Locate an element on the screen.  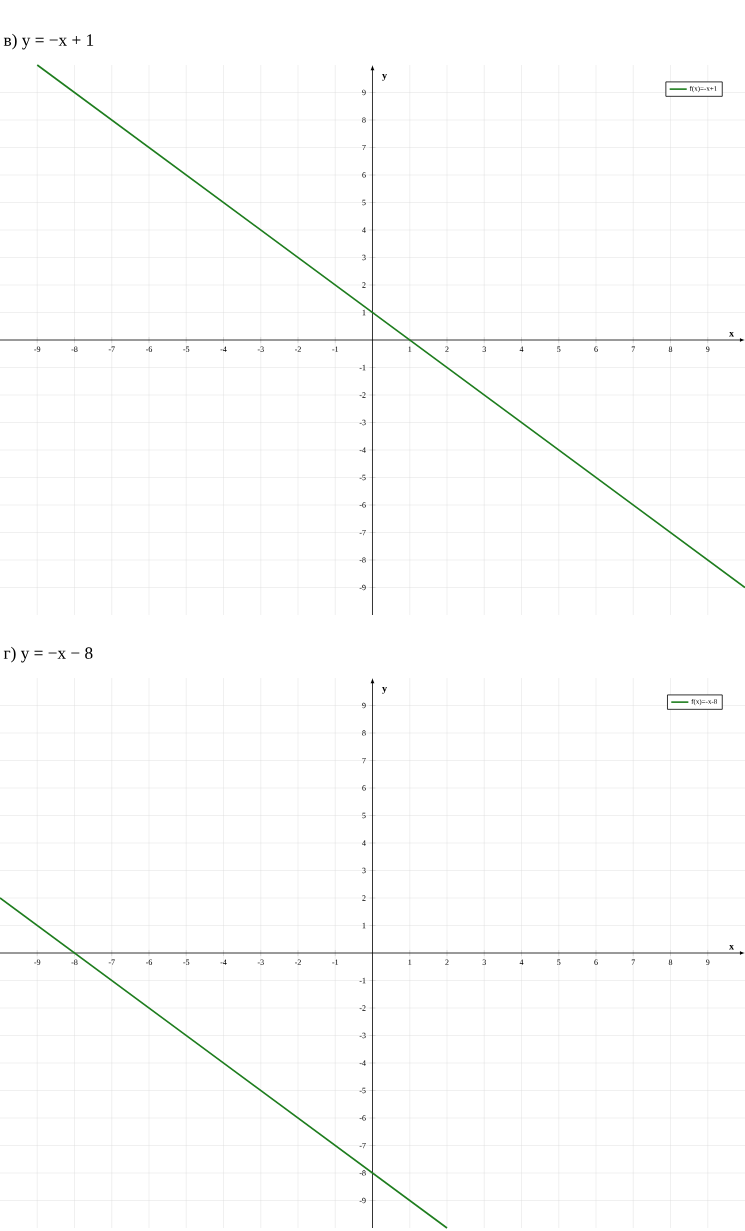
chart-title: г) y = −x − 8 is located at coordinates (48, 654).